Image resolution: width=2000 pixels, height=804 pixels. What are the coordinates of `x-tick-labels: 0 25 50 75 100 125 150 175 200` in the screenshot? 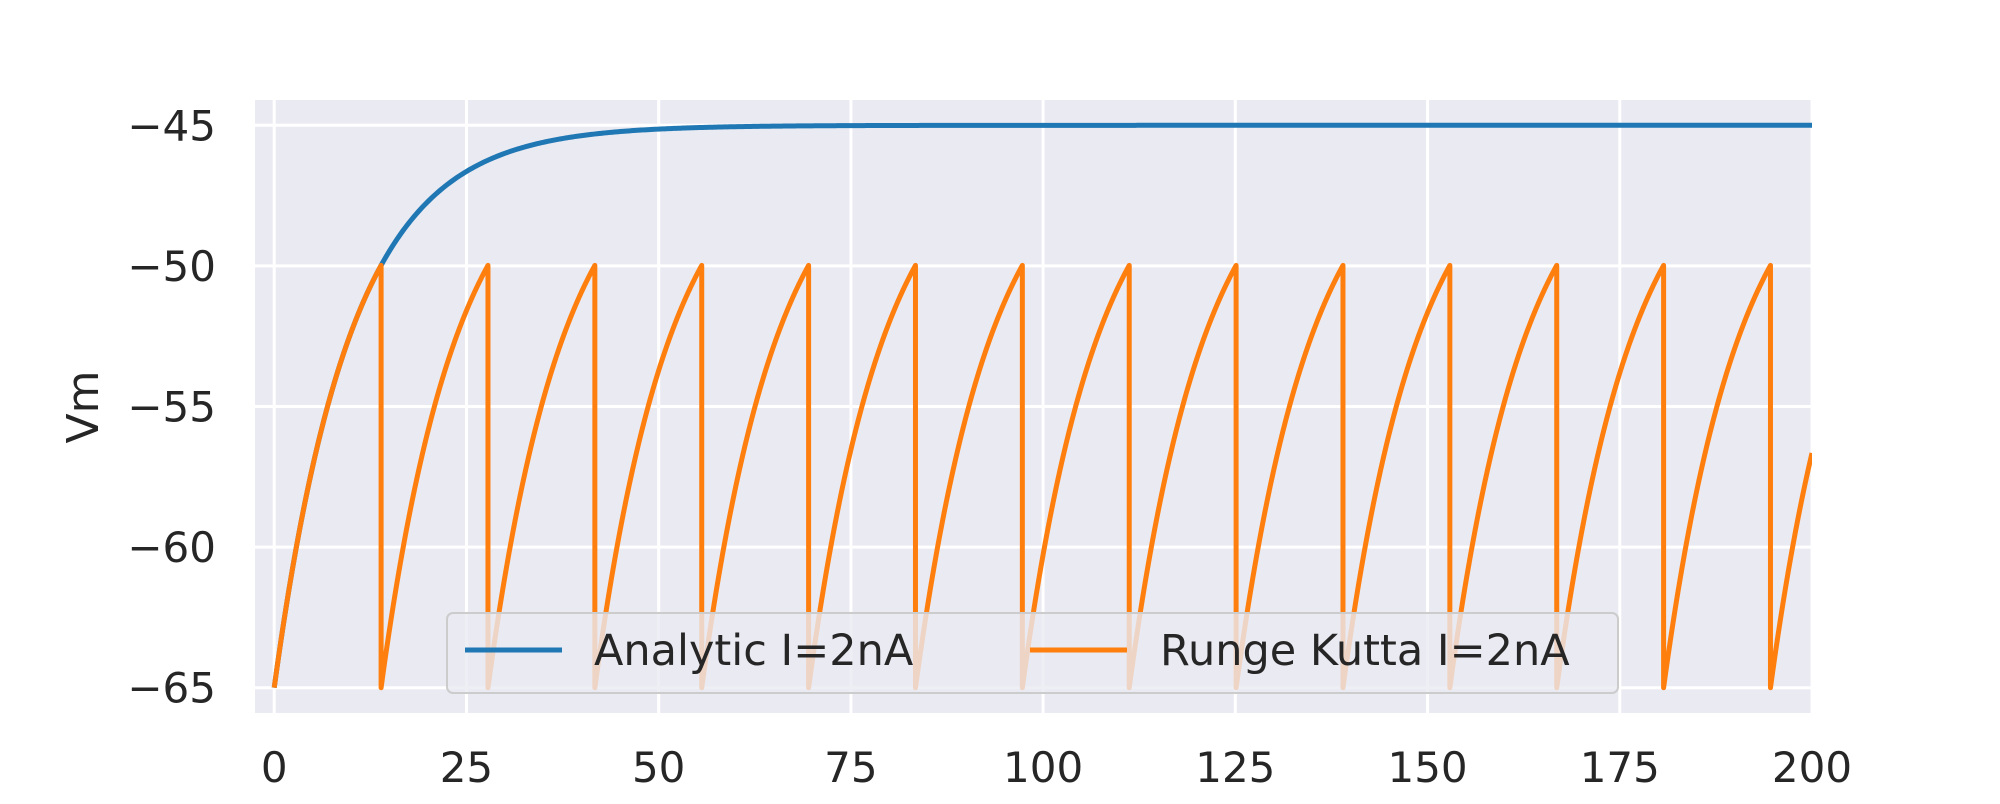 It's located at (1056, 767).